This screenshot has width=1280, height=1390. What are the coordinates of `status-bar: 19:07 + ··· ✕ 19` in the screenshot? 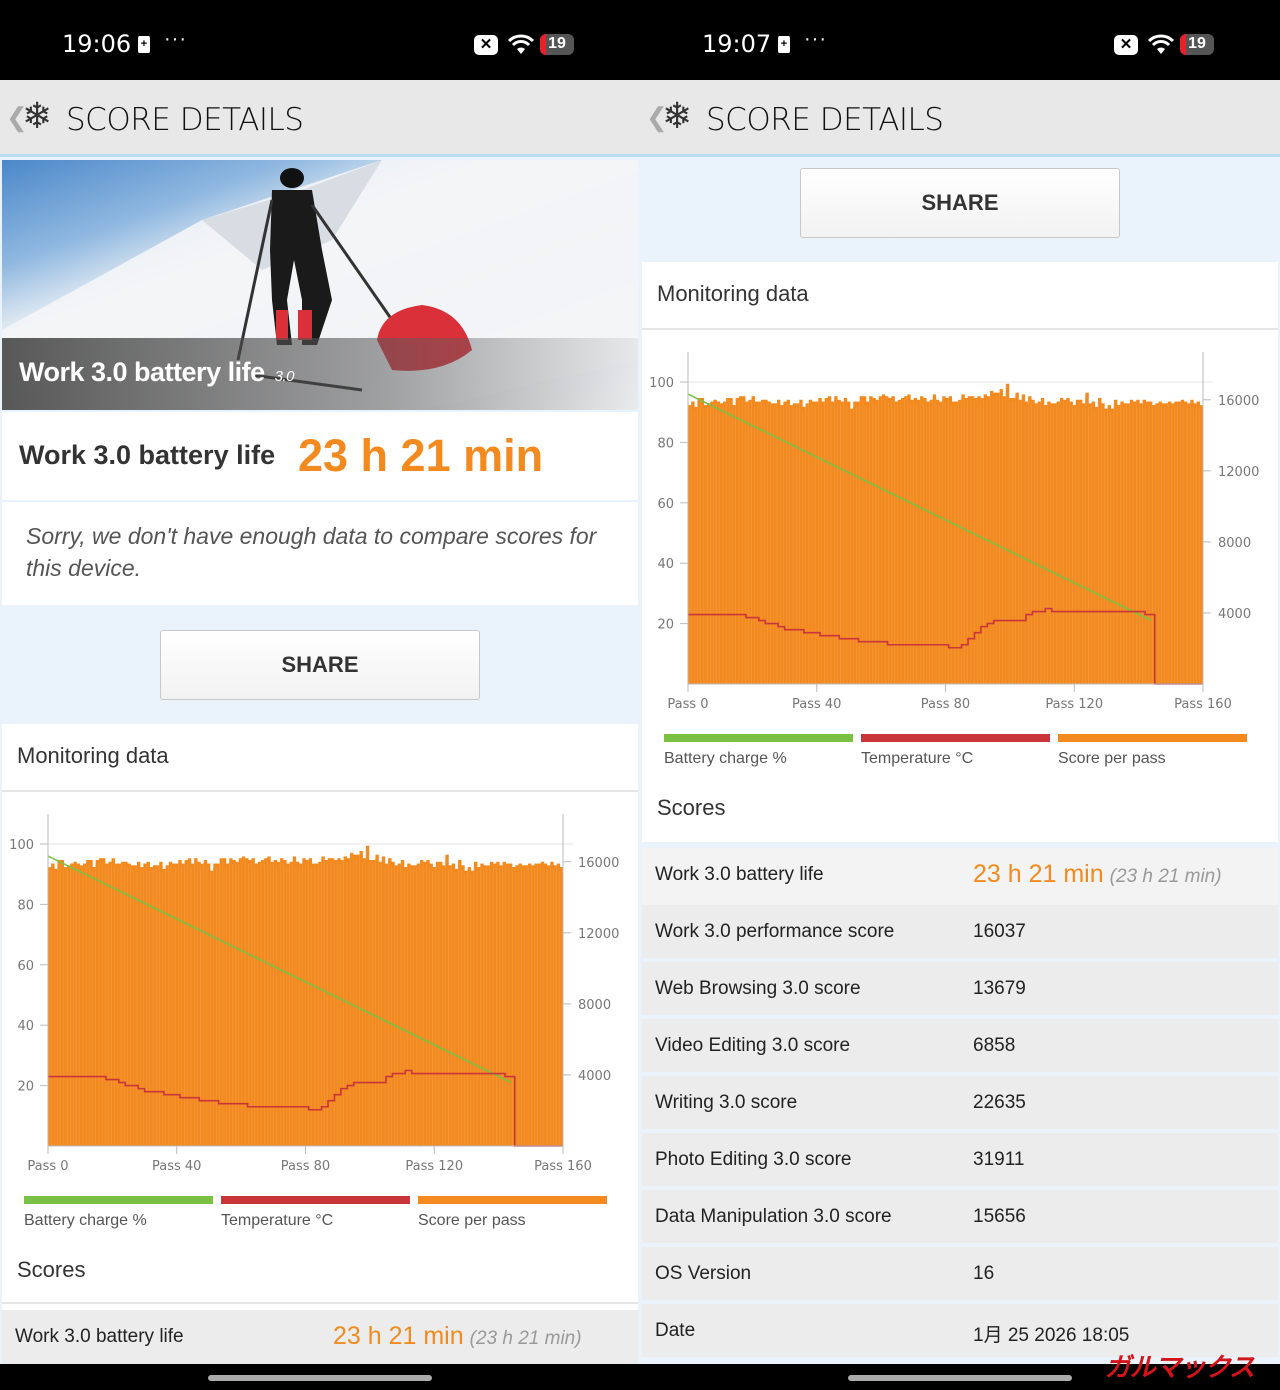 It's located at (960, 40).